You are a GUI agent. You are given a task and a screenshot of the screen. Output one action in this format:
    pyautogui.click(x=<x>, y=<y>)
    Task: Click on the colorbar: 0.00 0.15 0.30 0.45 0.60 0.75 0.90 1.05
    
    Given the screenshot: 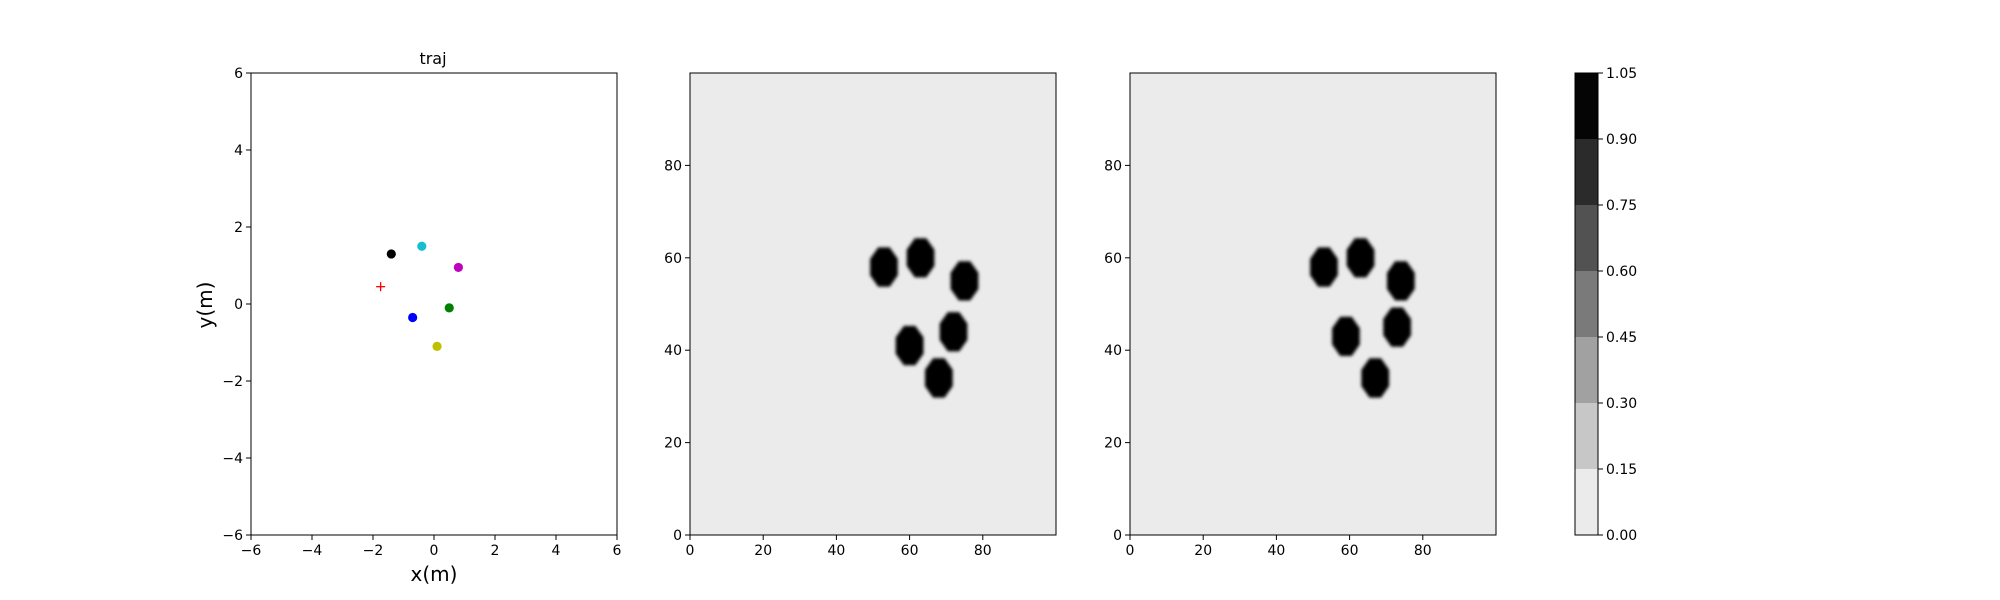 What is the action you would take?
    pyautogui.click(x=1605, y=305)
    